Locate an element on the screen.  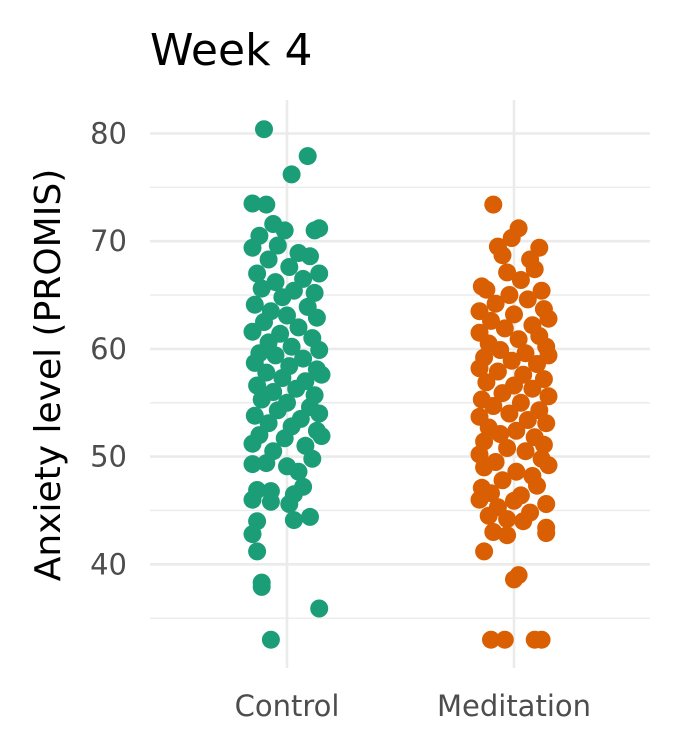
x-tick-label: Meditation is located at coordinates (514, 706).